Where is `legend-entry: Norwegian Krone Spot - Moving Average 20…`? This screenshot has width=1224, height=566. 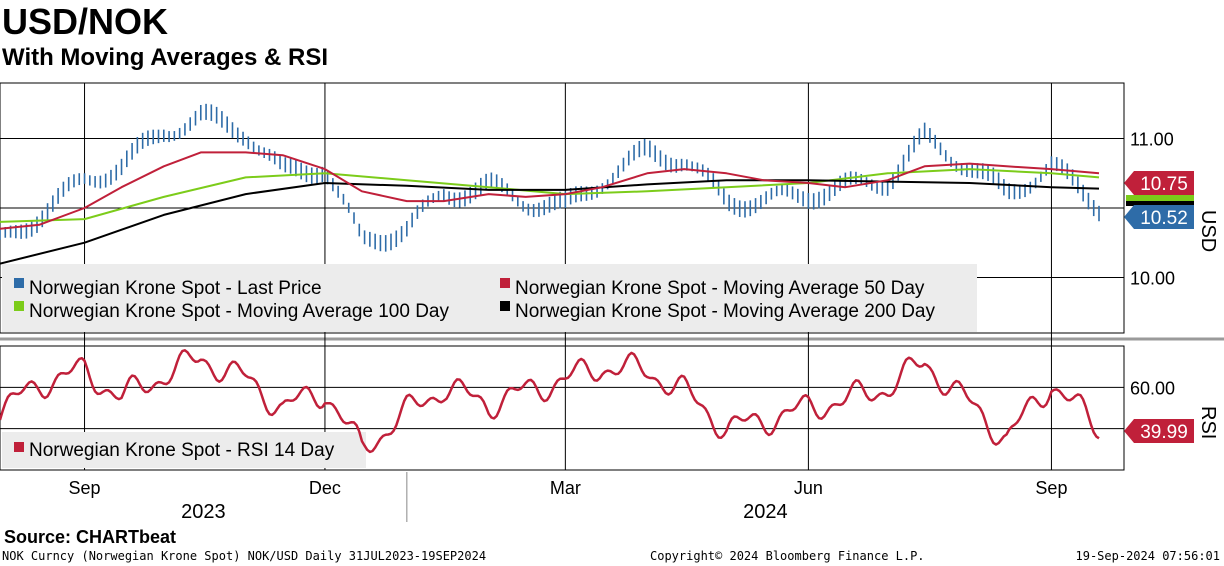
legend-entry: Norwegian Krone Spot - Moving Average 20… is located at coordinates (725, 311).